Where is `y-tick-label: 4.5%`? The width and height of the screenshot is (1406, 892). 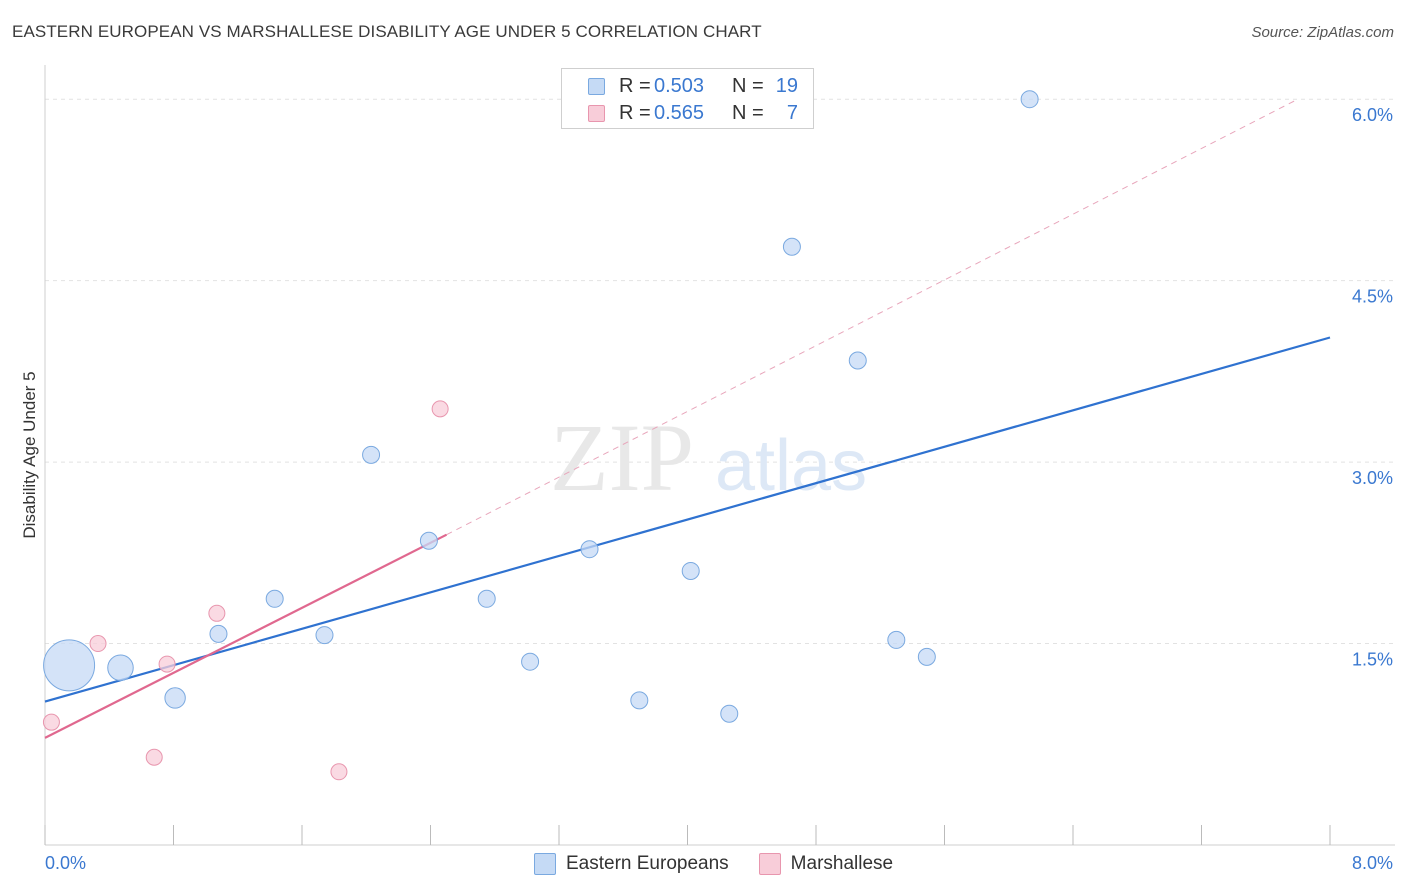 y-tick-label: 4.5% is located at coordinates (1372, 297).